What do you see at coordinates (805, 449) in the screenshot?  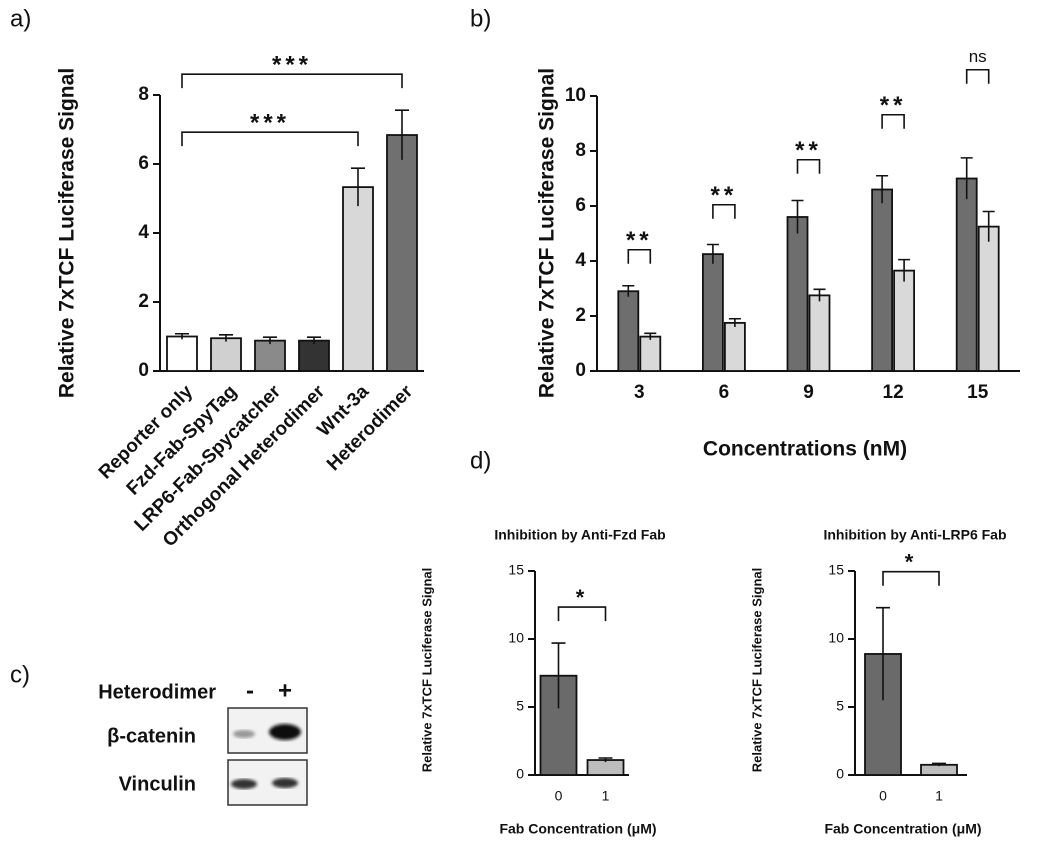 I see `x-axis-title: Concentrations (nM)` at bounding box center [805, 449].